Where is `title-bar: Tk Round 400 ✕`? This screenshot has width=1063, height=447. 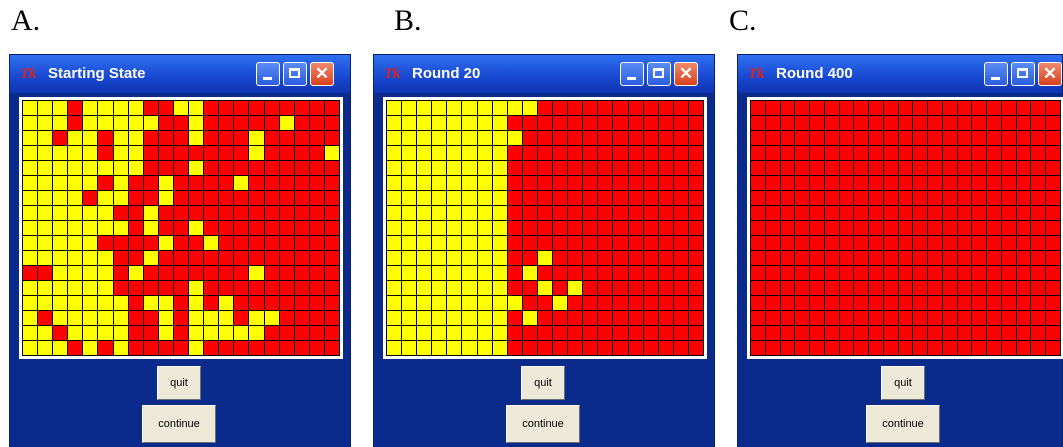
title-bar: Tk Round 400 ✕ is located at coordinates (900, 74).